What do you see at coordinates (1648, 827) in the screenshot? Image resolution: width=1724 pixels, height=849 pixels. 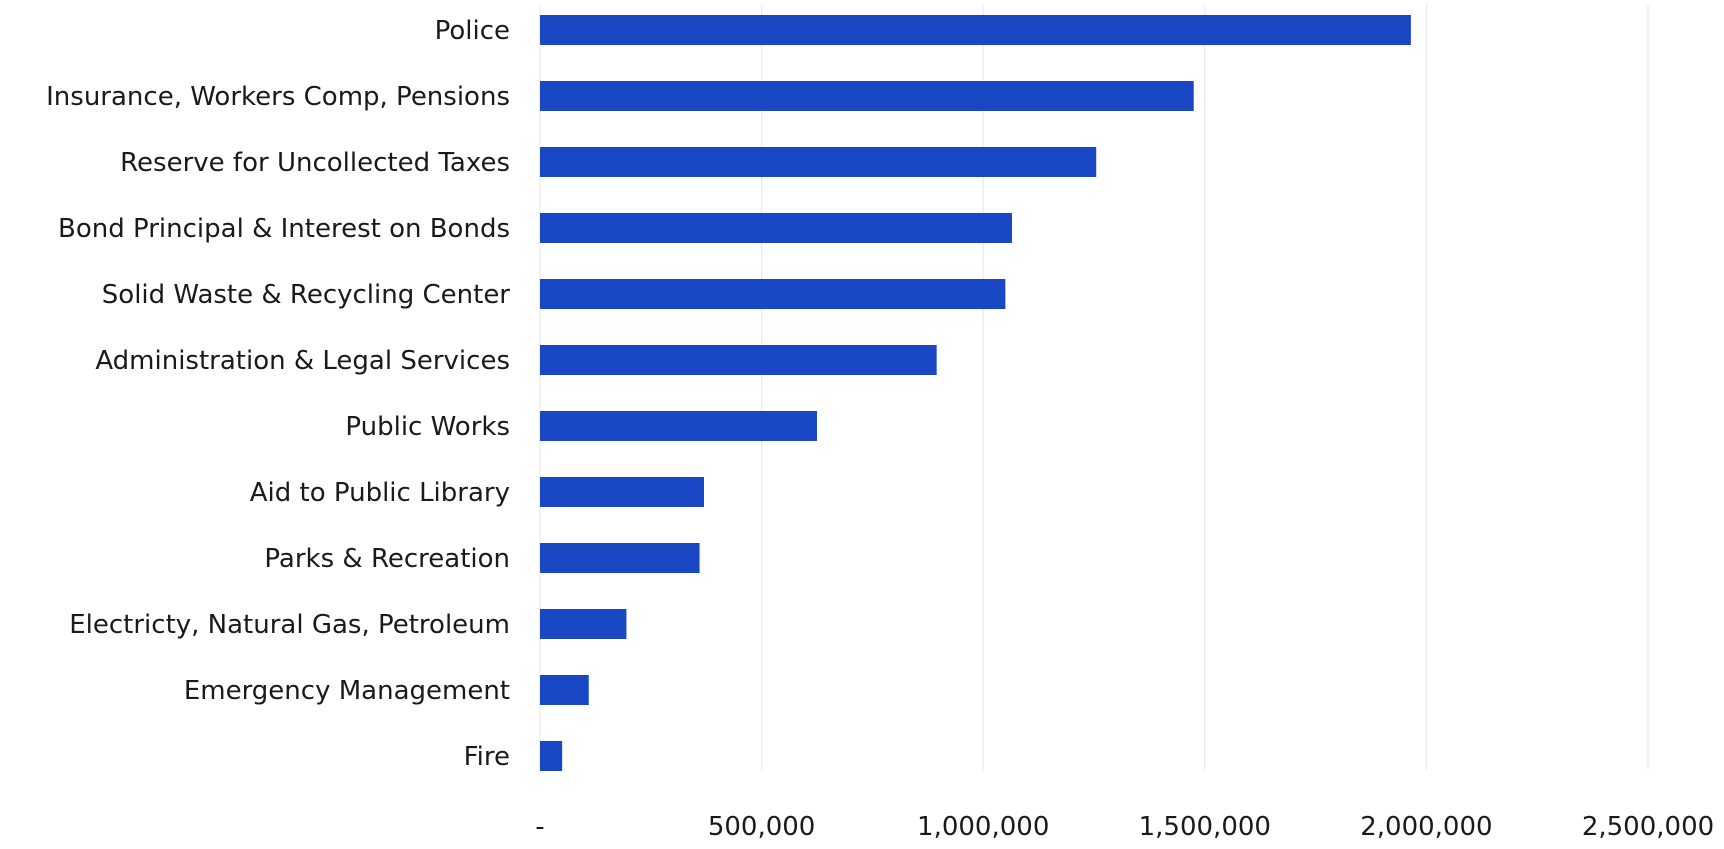 I see `x-tick-label: 2,500,000` at bounding box center [1648, 827].